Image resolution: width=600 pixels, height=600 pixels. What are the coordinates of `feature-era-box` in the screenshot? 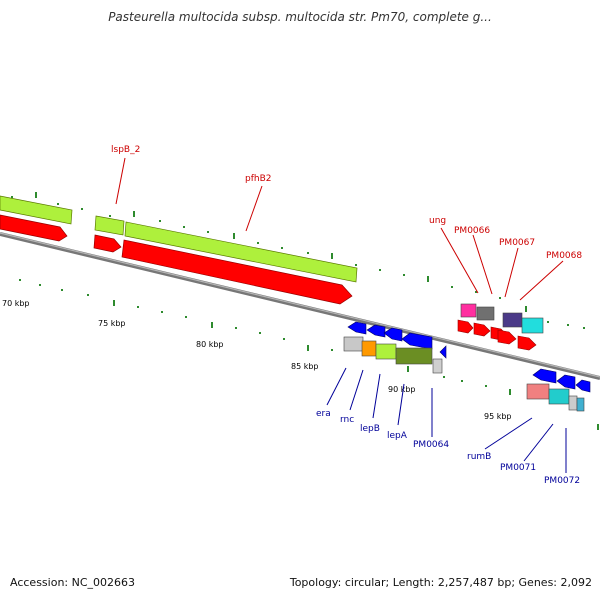 It's located at (353, 344).